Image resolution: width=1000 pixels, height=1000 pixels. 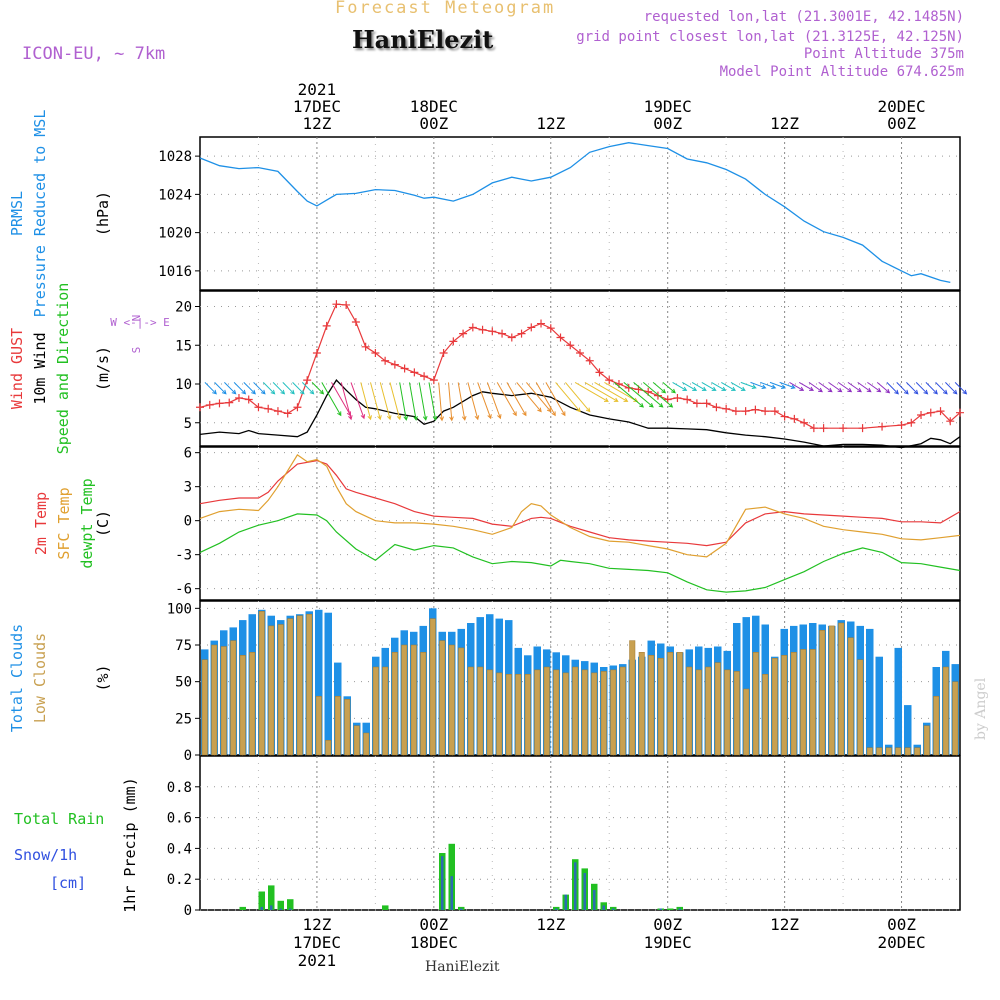 I want to click on y-tick-label: 0.2, so click(x=179, y=880).